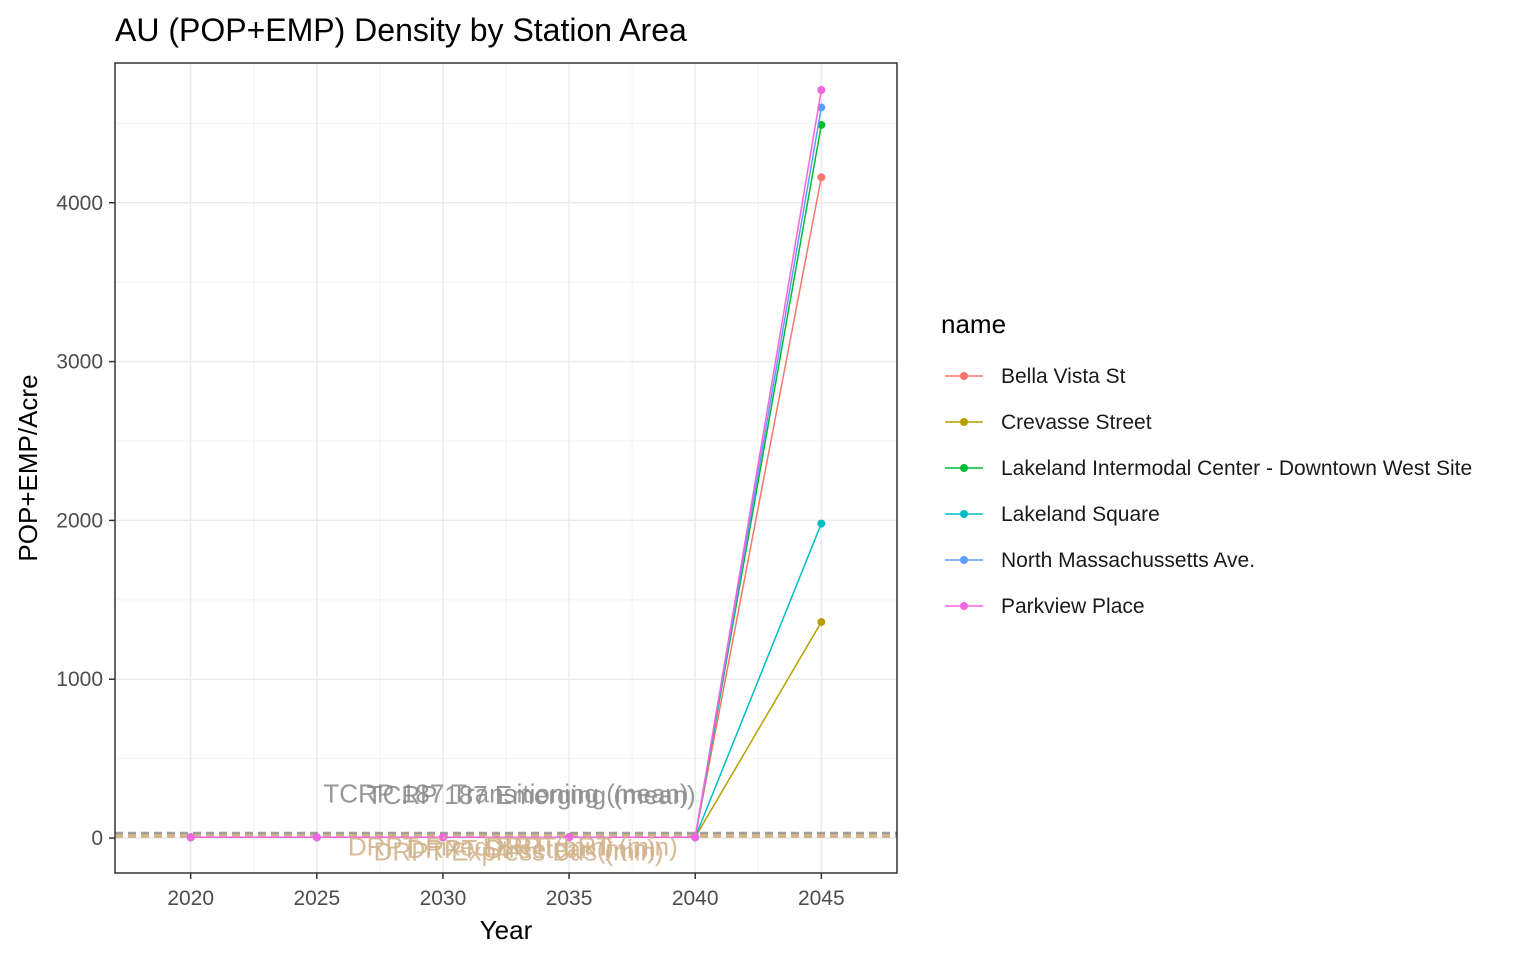 Image resolution: width=1536 pixels, height=960 pixels. I want to click on reference-label: DRPT Streetcar (min), so click(530, 849).